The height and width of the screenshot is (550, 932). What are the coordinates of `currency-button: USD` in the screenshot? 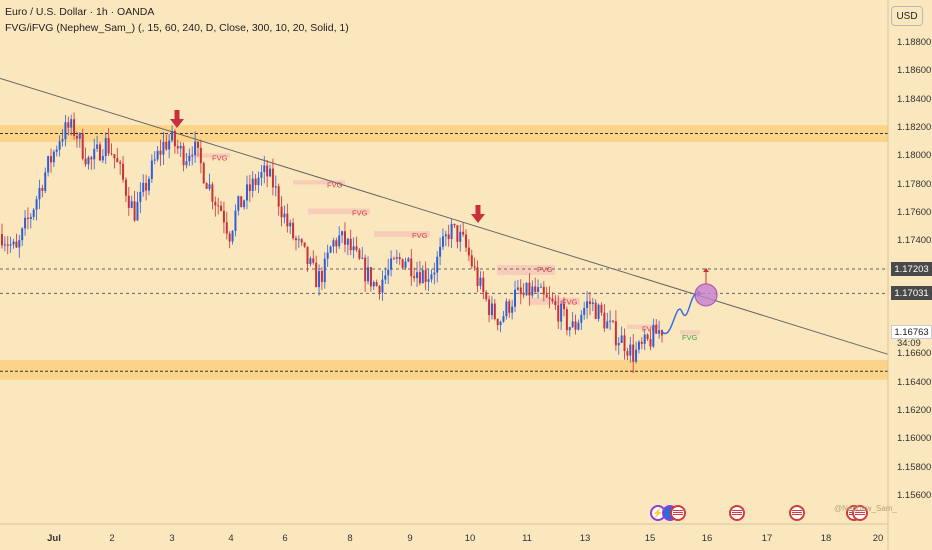 It's located at (907, 16).